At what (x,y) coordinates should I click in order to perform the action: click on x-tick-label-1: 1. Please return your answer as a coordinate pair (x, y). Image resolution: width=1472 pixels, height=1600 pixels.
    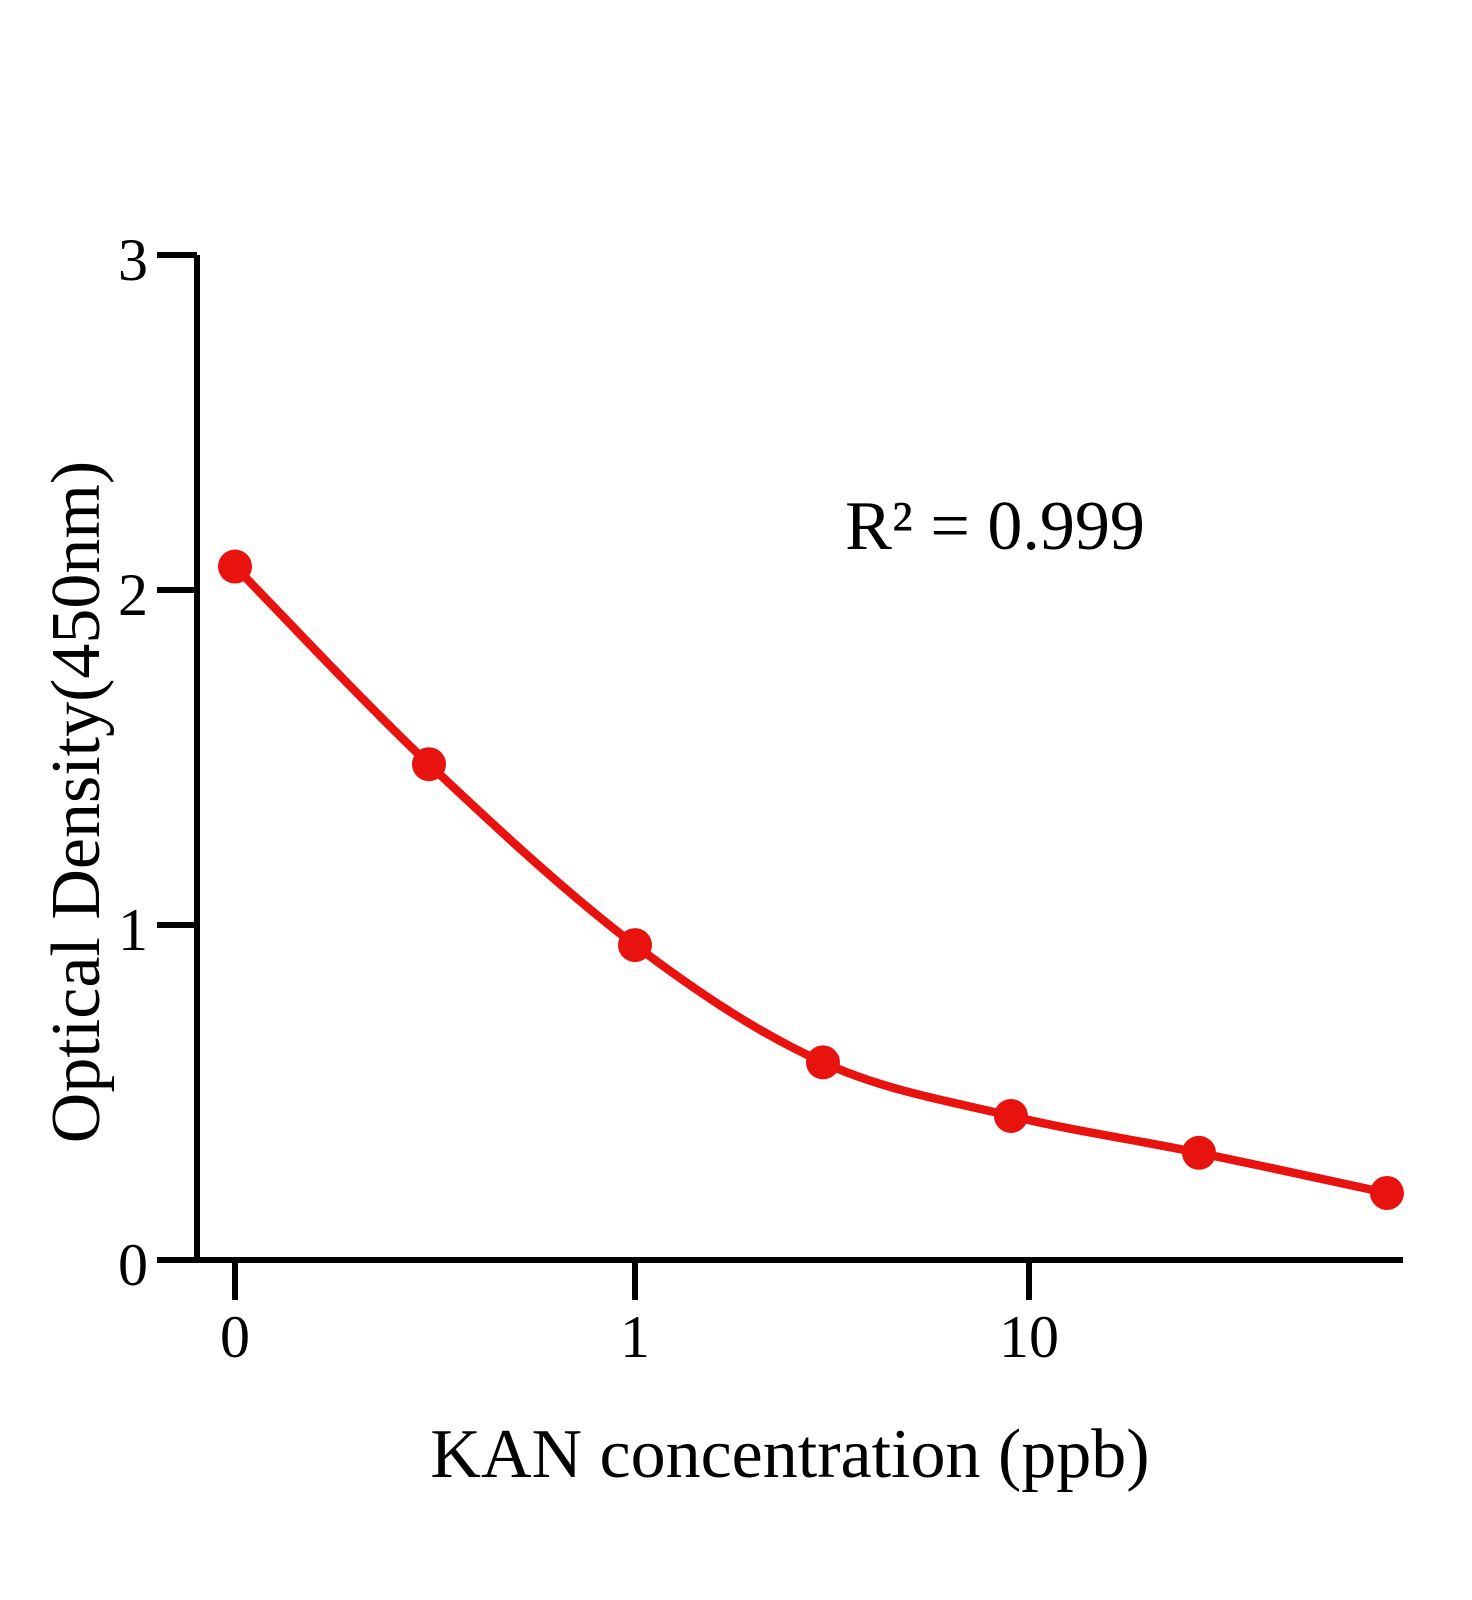
    Looking at the image, I should click on (635, 1337).